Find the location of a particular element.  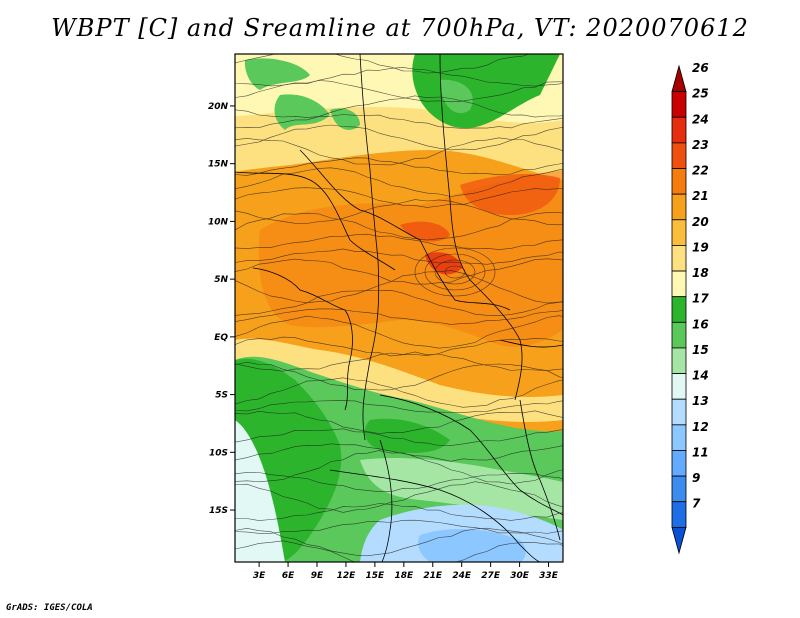

lat-tick-label: EQ is located at coordinates (221, 338).